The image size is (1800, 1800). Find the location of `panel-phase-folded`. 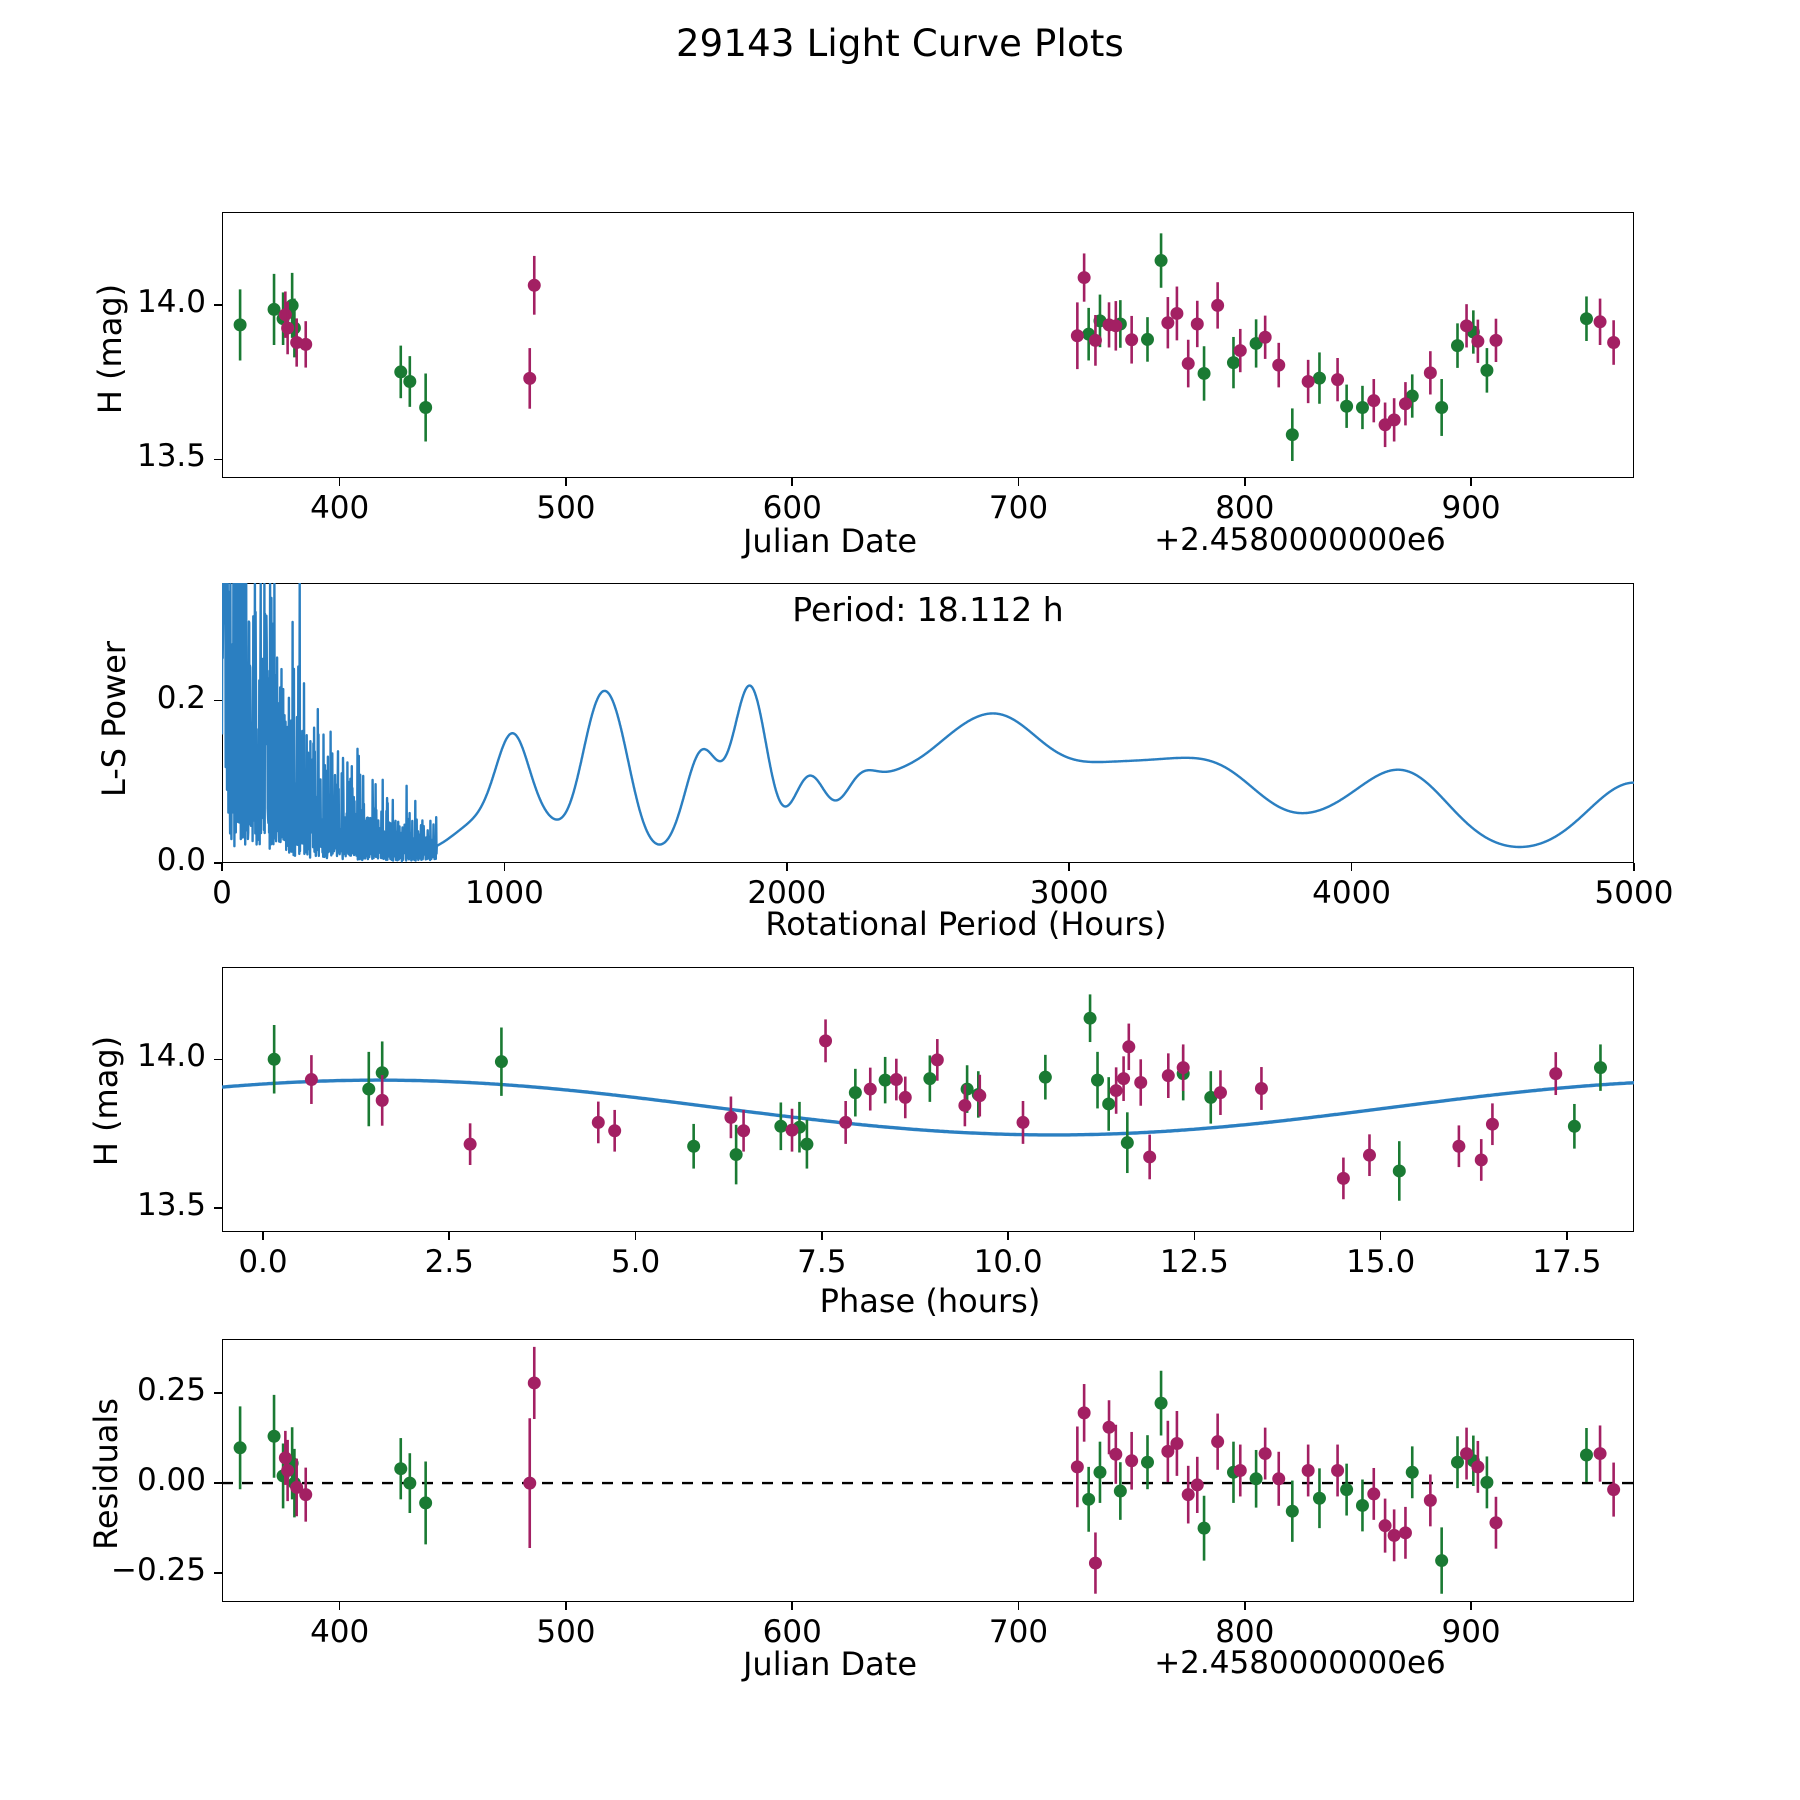

panel-phase-folded is located at coordinates (928, 1099).